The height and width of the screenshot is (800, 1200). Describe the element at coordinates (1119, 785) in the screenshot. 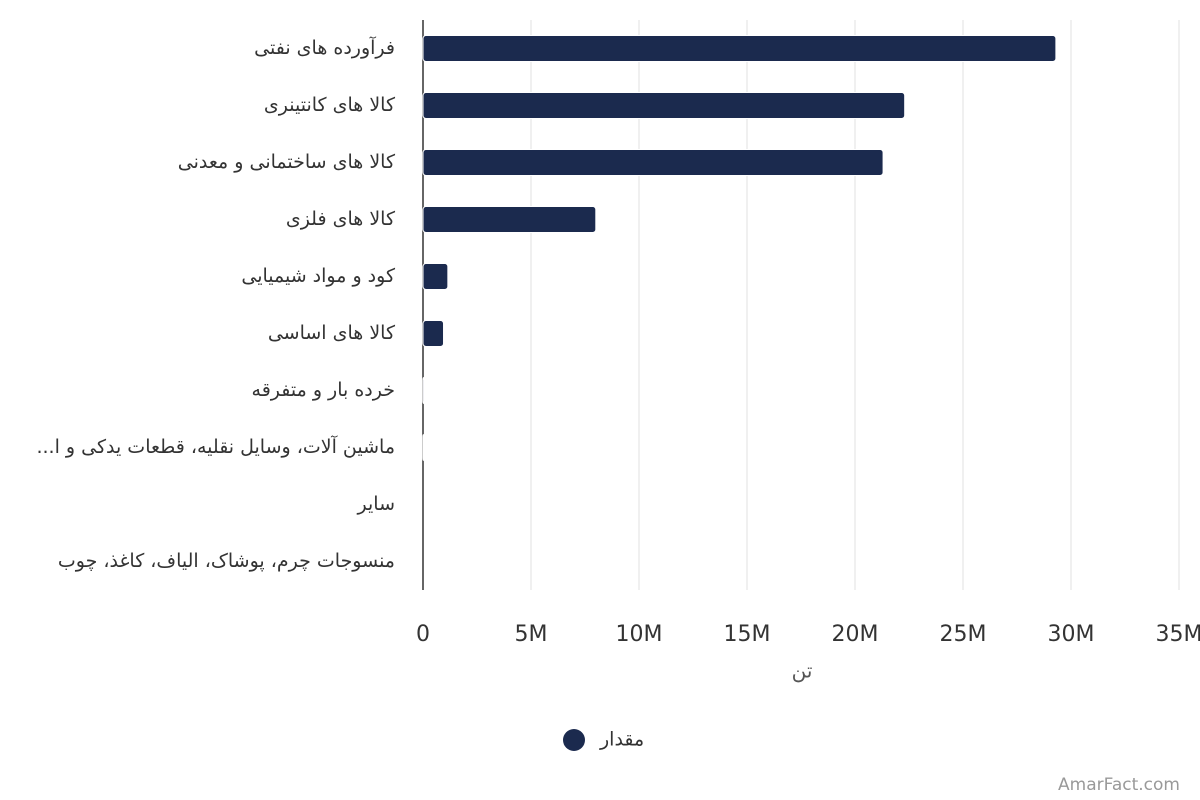

I see `watermark: AmarFact.com` at that location.